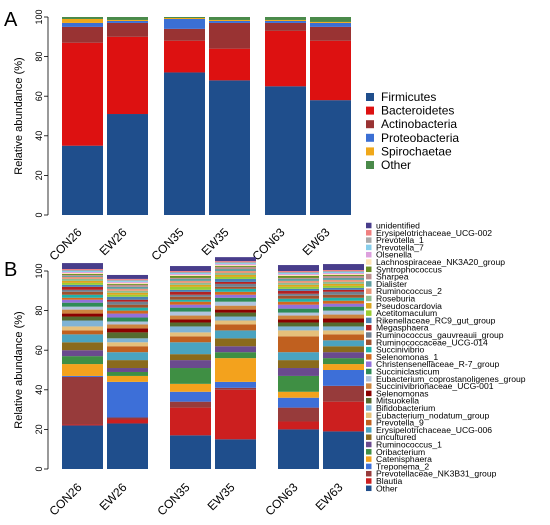 The height and width of the screenshot is (525, 550). I want to click on legend-swatch-other, so click(370, 165).